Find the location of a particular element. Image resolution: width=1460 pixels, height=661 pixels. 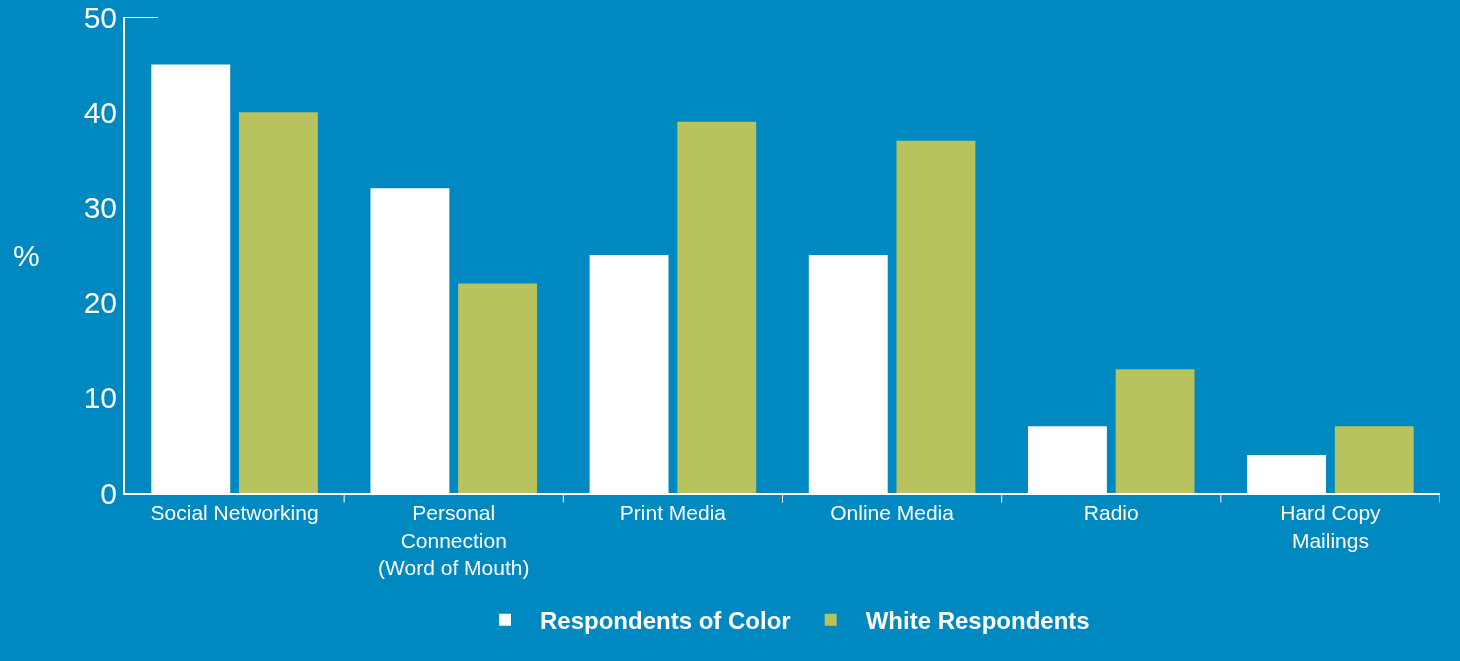

y-tick-label: 40 is located at coordinates (100, 112).